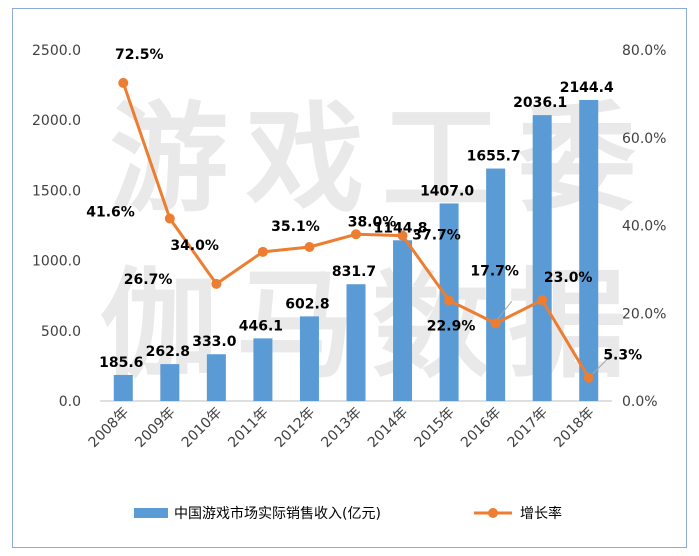 The width and height of the screenshot is (699, 556). What do you see at coordinates (56, 51) in the screenshot?
I see `y-left-tick-label: 2500.0` at bounding box center [56, 51].